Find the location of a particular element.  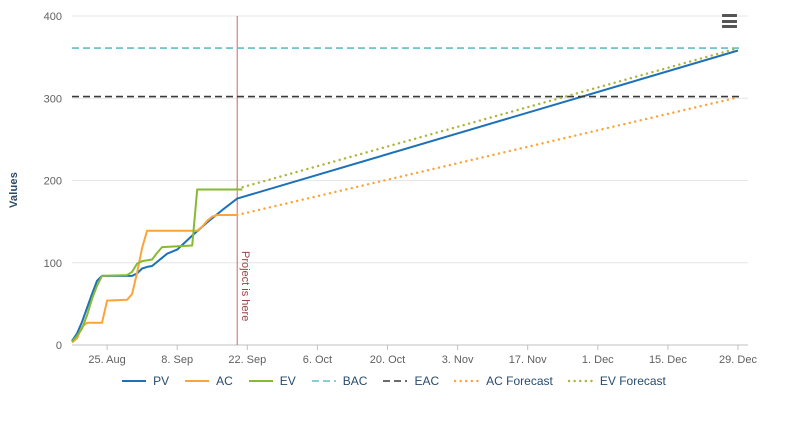

series-ev is located at coordinates (157, 265).